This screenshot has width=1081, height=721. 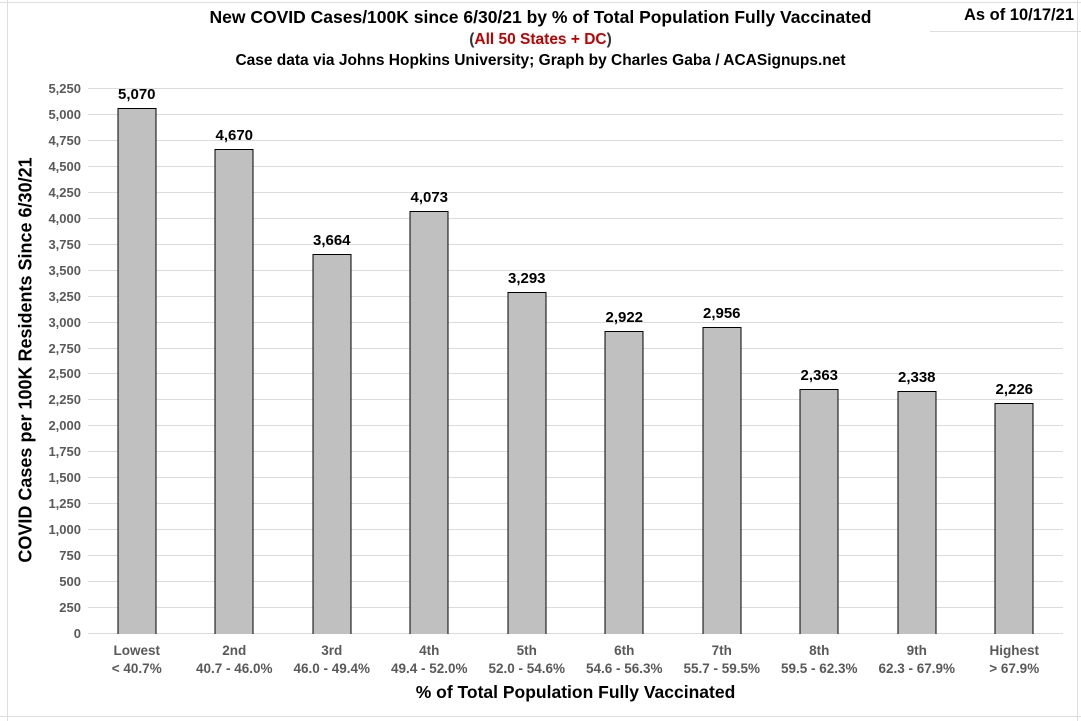 What do you see at coordinates (625, 660) in the screenshot?
I see `x-category-label: 6th 54.6 - 56.3%` at bounding box center [625, 660].